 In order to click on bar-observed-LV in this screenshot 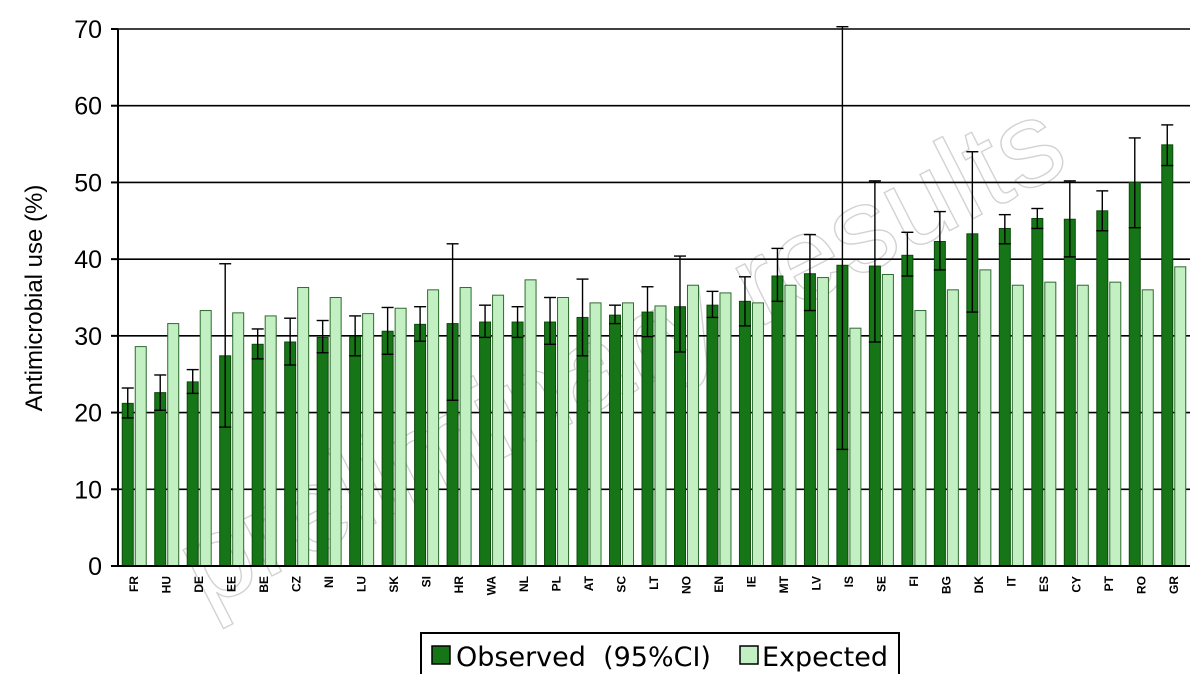, I will do `click(809, 420)`.